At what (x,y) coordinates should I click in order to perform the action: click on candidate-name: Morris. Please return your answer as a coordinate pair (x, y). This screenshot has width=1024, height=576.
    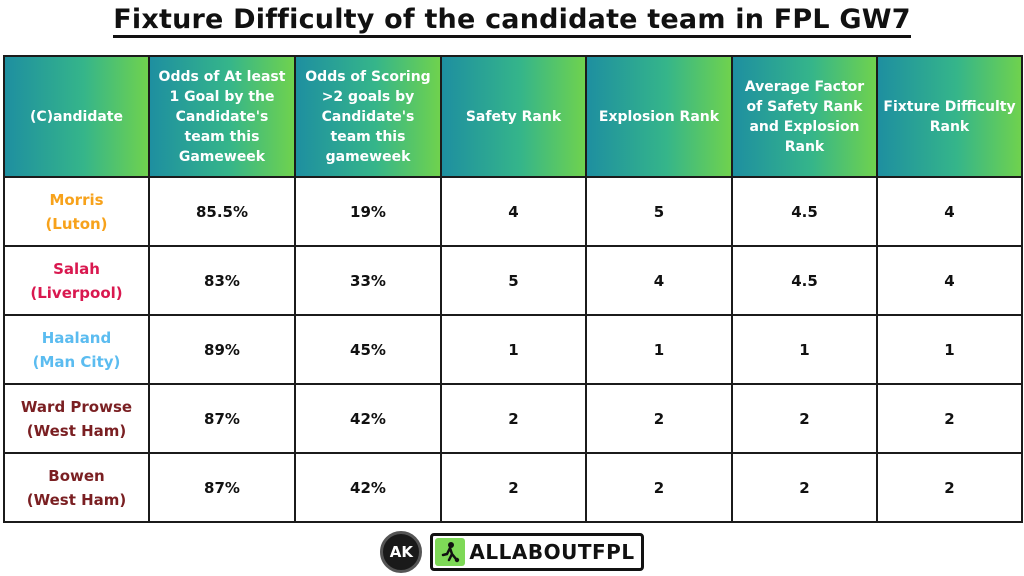
    Looking at the image, I should click on (76, 199).